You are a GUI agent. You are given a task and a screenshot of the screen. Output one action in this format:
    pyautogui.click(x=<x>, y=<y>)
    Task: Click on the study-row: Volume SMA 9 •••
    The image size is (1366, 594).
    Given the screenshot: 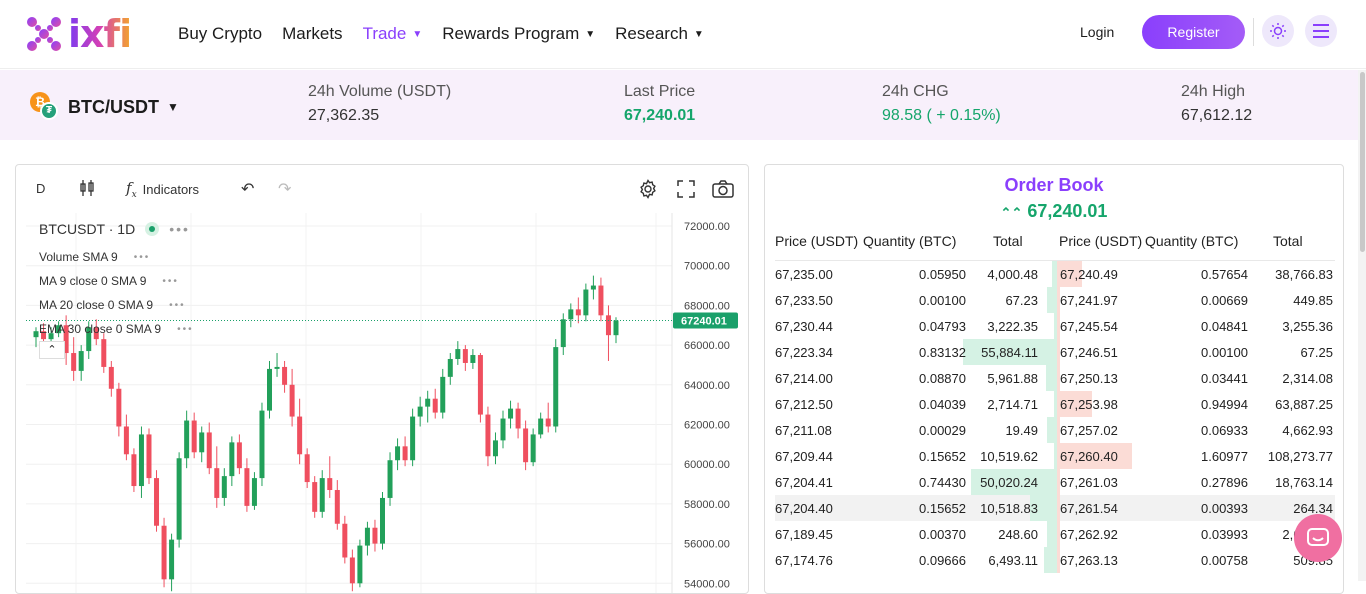 What is the action you would take?
    pyautogui.click(x=116, y=257)
    